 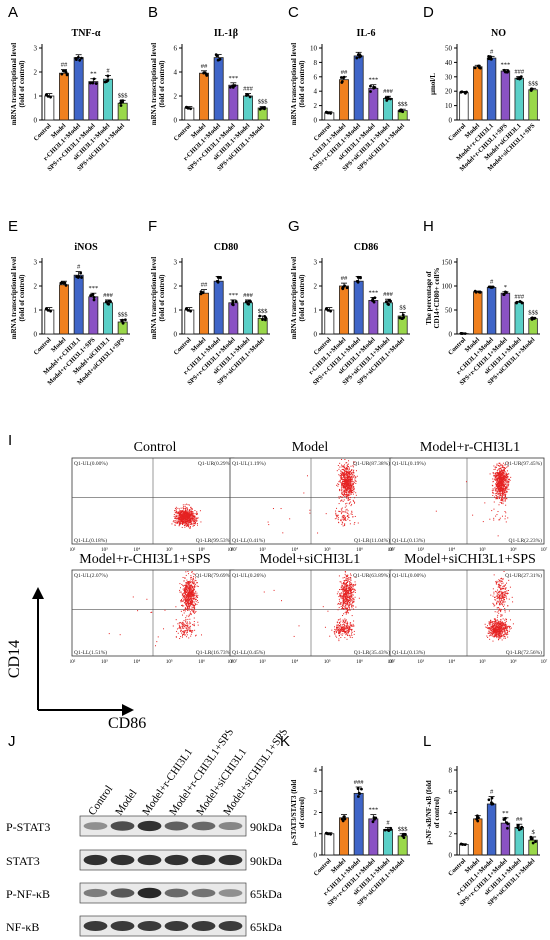 I want to click on chart-title: IL-6, so click(x=366, y=33).